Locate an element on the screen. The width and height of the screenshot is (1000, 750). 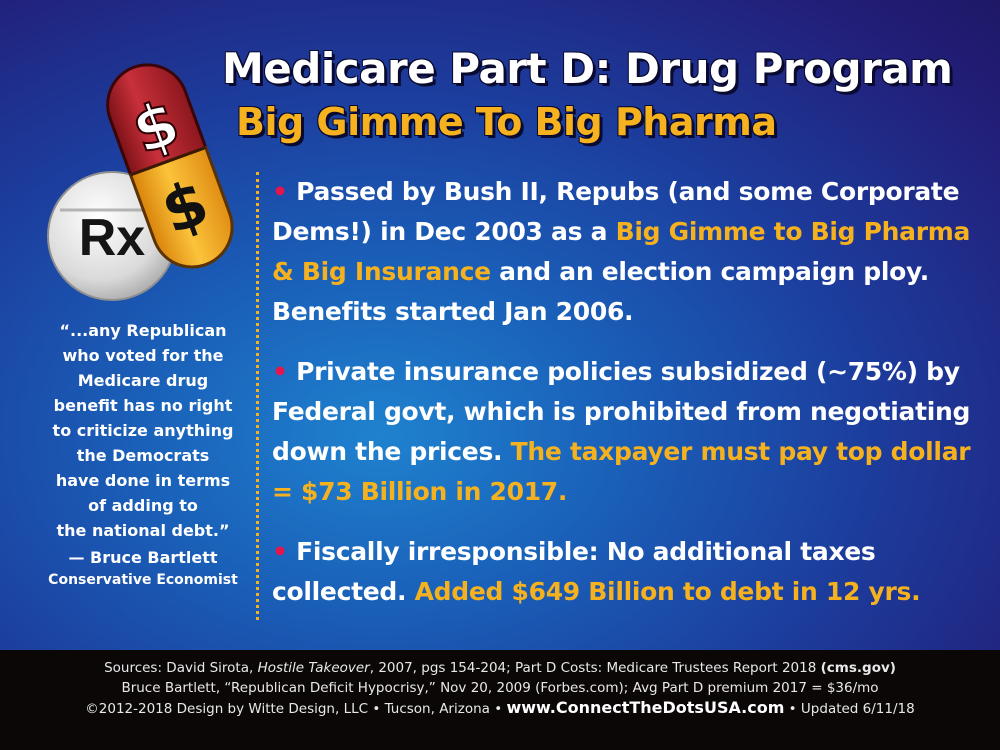
quote-line: “...any Republican is located at coordinates (143, 330).